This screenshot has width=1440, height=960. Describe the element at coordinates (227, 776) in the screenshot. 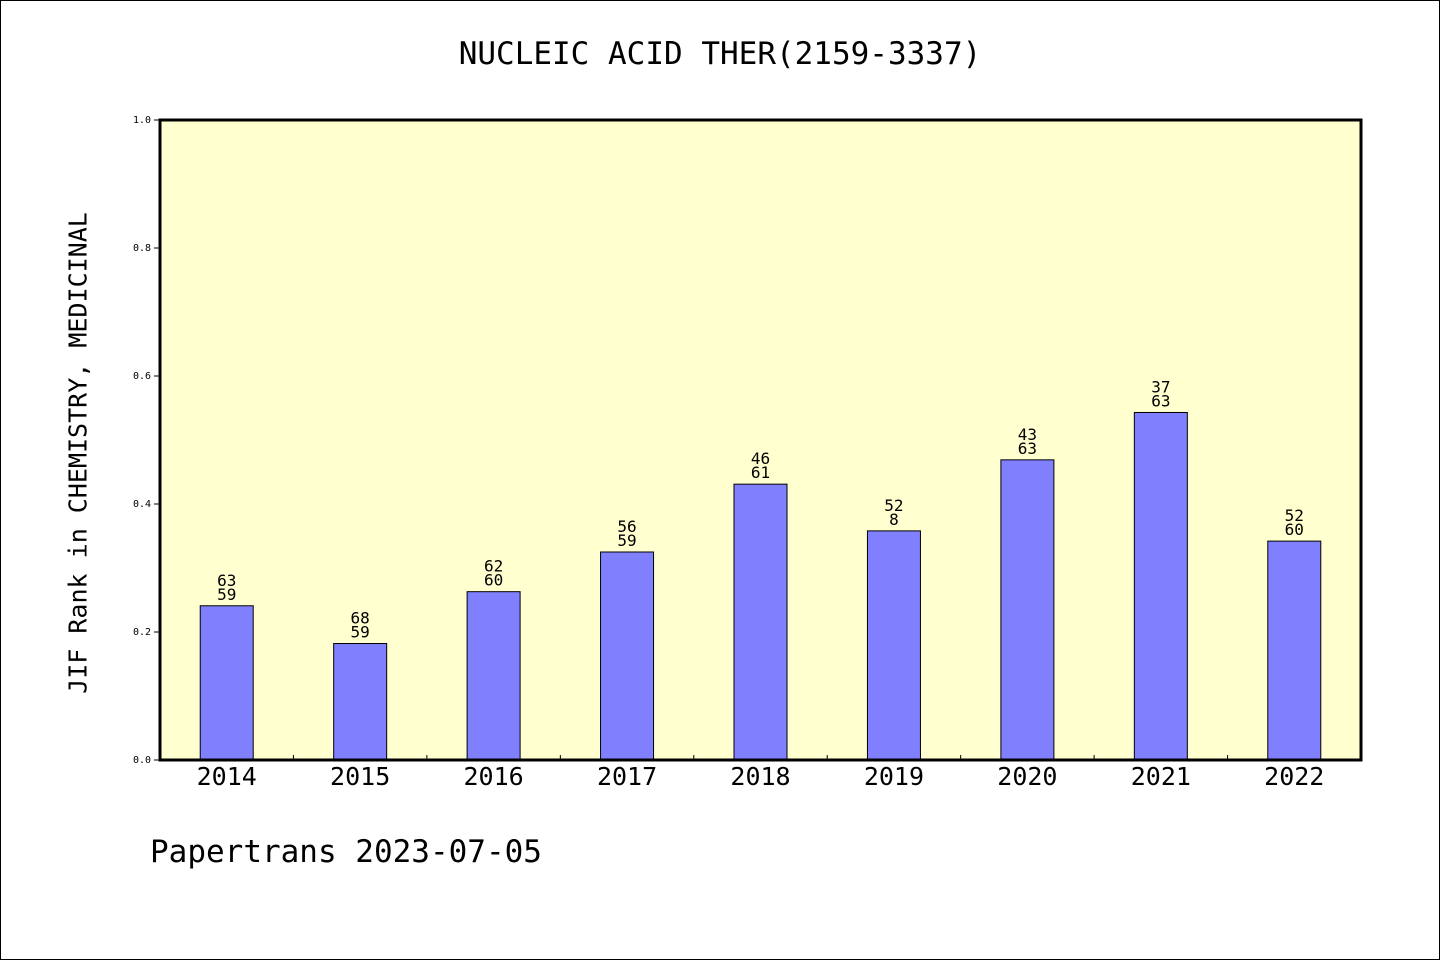

I see `x-tick-label: 2014` at that location.